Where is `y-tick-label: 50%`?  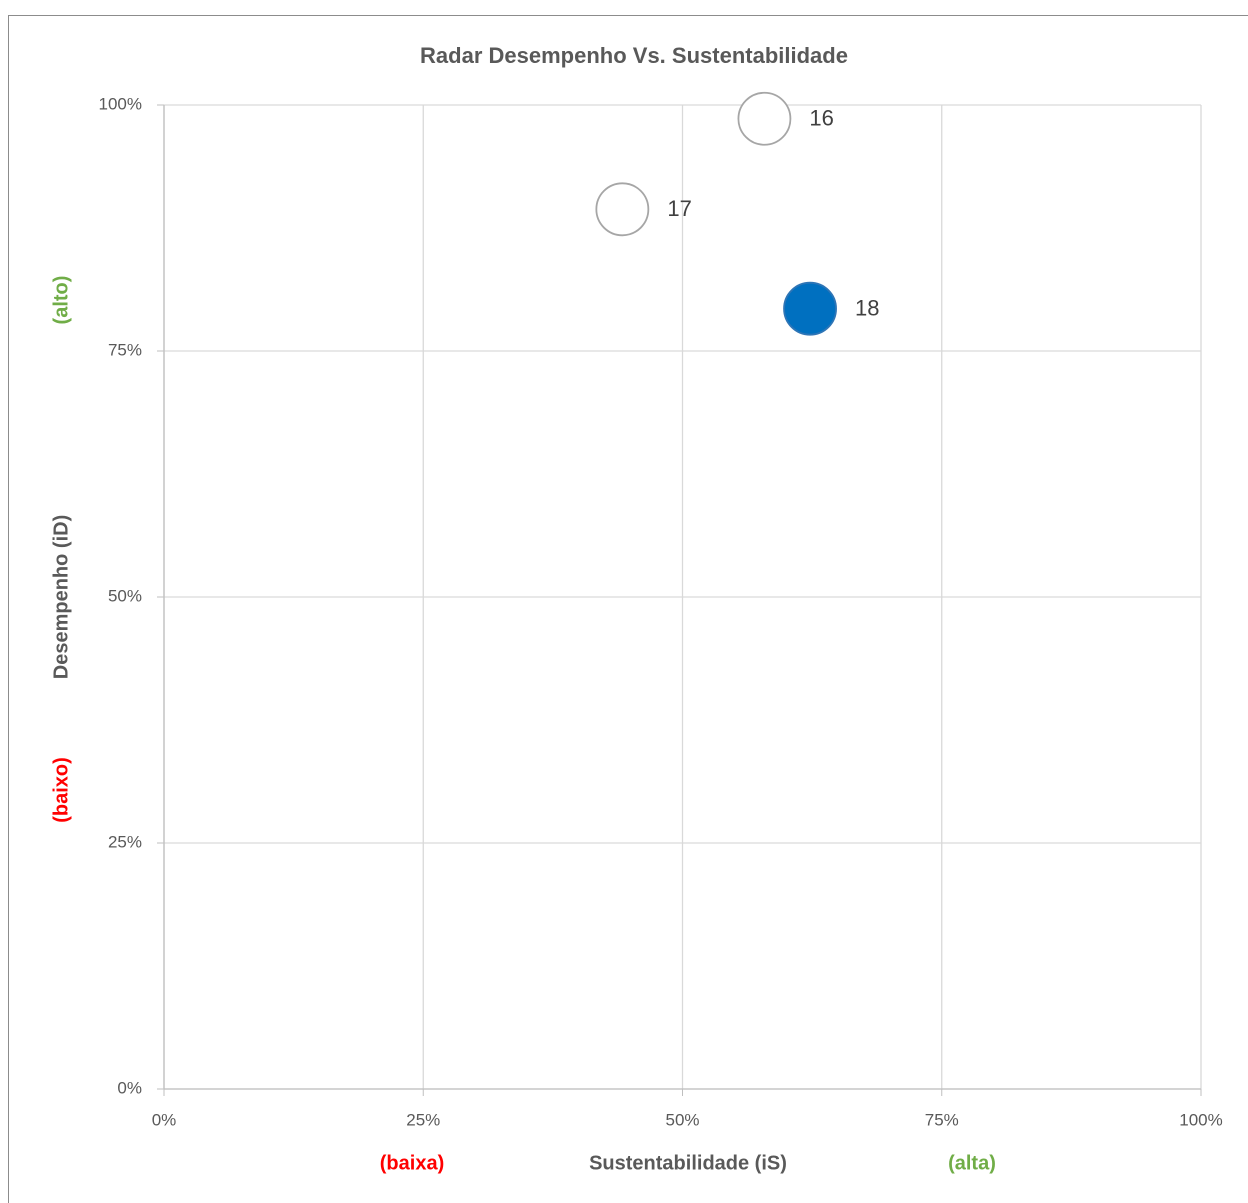 y-tick-label: 50% is located at coordinates (125, 595).